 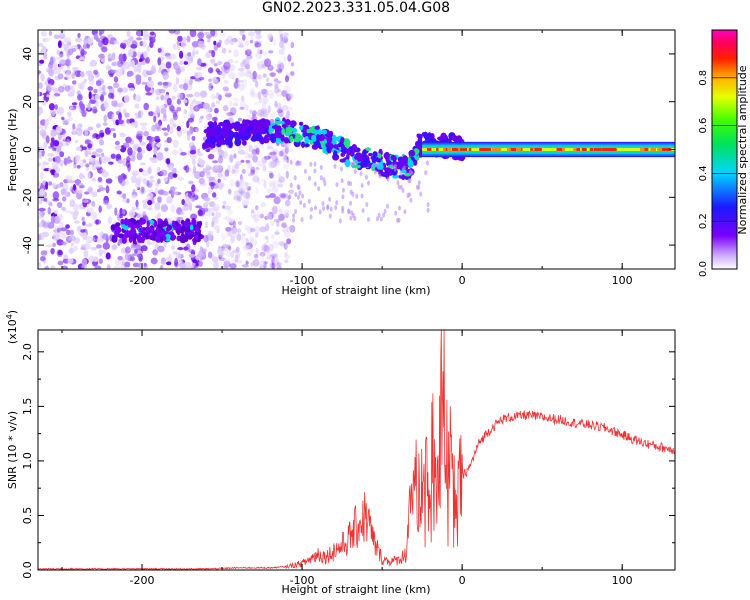 What do you see at coordinates (27, 149) in the screenshot?
I see `y-tick-label: 0` at bounding box center [27, 149].